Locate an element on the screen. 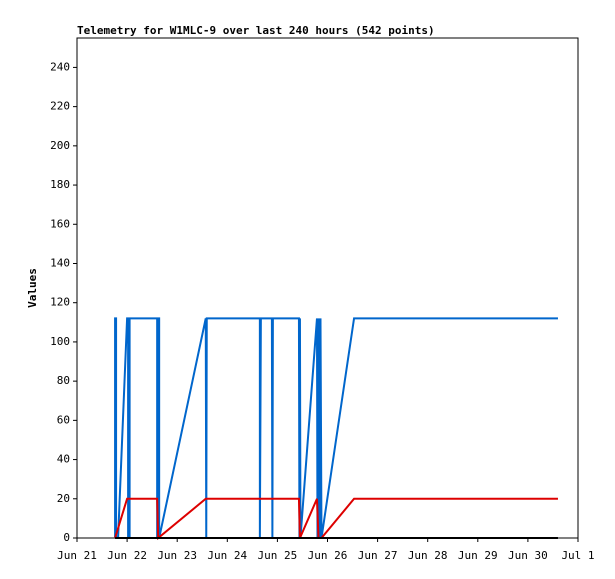 The image size is (615, 579). y-tick-label: 0 is located at coordinates (66, 537).